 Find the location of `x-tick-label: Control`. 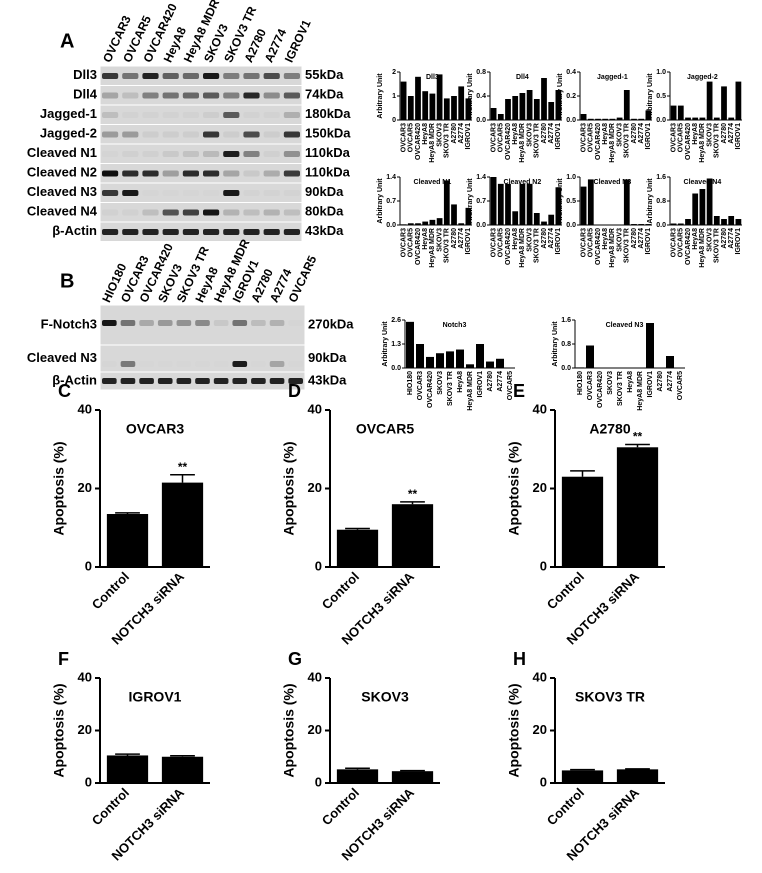

x-tick-label: Control is located at coordinates (340, 590).